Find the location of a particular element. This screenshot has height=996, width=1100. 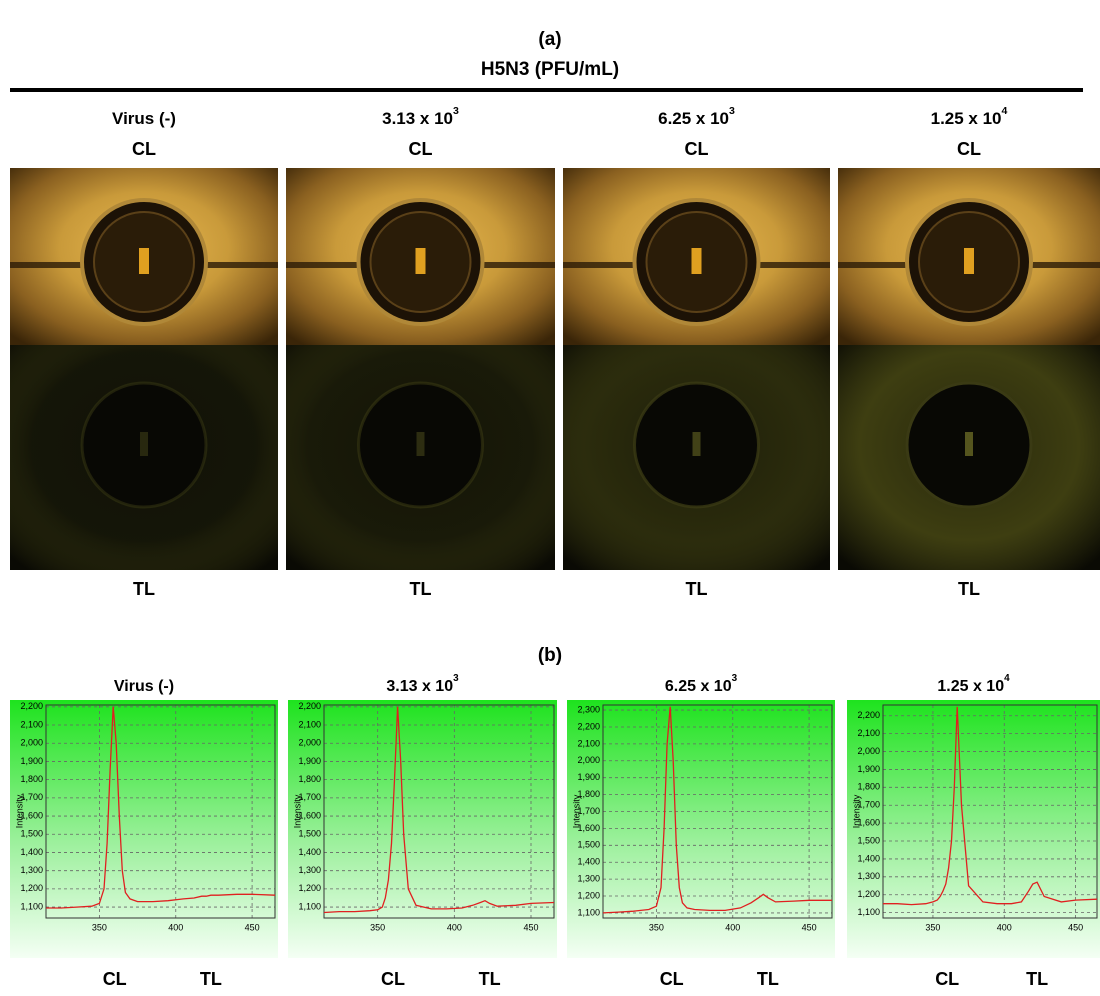

chart-title-base: 6.25 x 10 is located at coordinates (698, 686).